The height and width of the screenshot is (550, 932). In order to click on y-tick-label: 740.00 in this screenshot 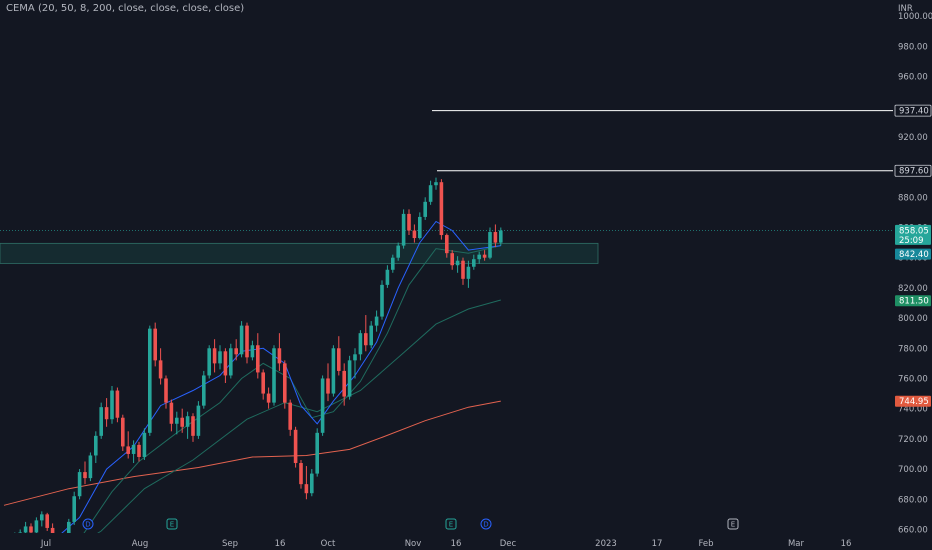, I will do `click(913, 410)`.